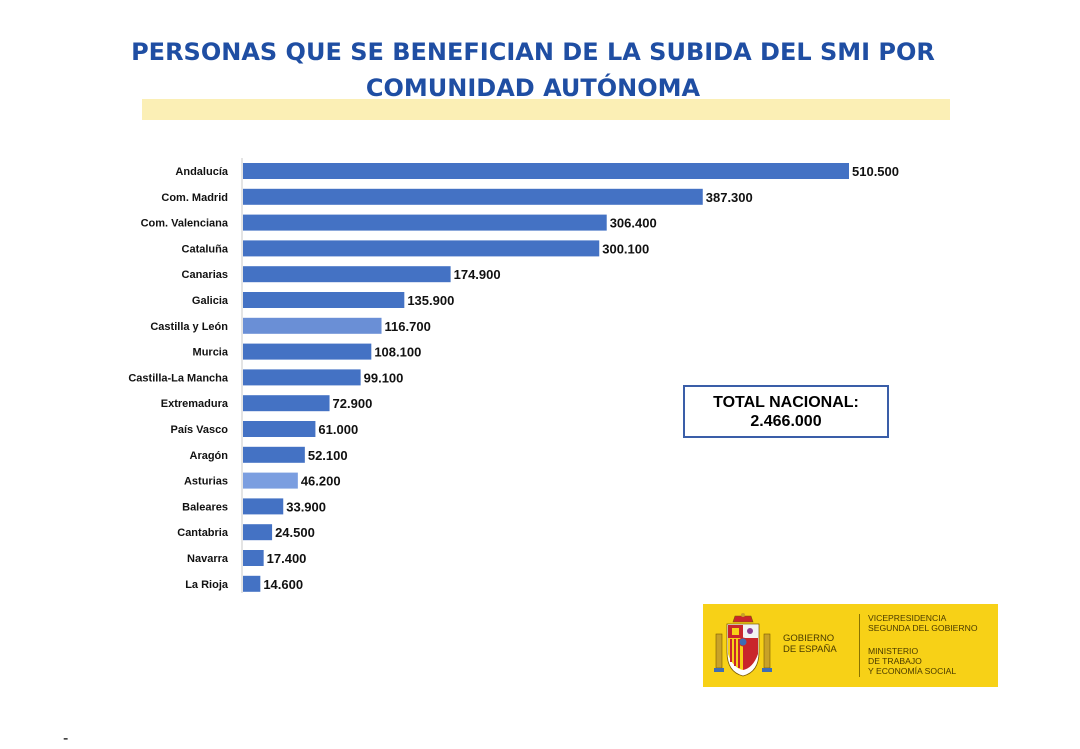 The image size is (1080, 749). What do you see at coordinates (66, 738) in the screenshot?
I see `footer-mark: -` at bounding box center [66, 738].